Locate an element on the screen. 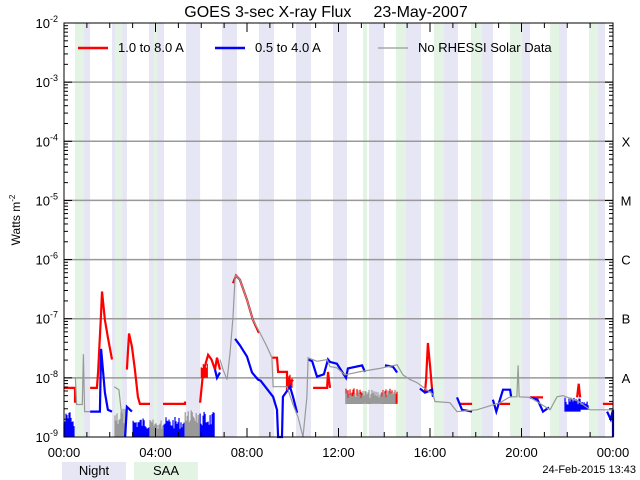  y-tick-label: 10⁻⁷ is located at coordinates (47, 318).